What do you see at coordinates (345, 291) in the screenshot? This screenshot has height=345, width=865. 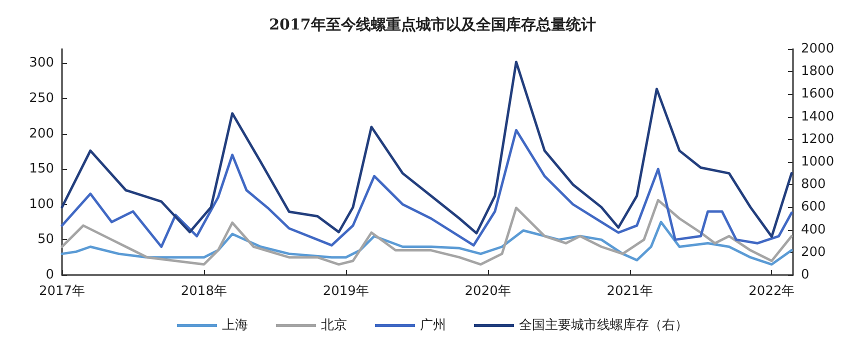 I see `x-tick-label: 2019年` at bounding box center [345, 291].